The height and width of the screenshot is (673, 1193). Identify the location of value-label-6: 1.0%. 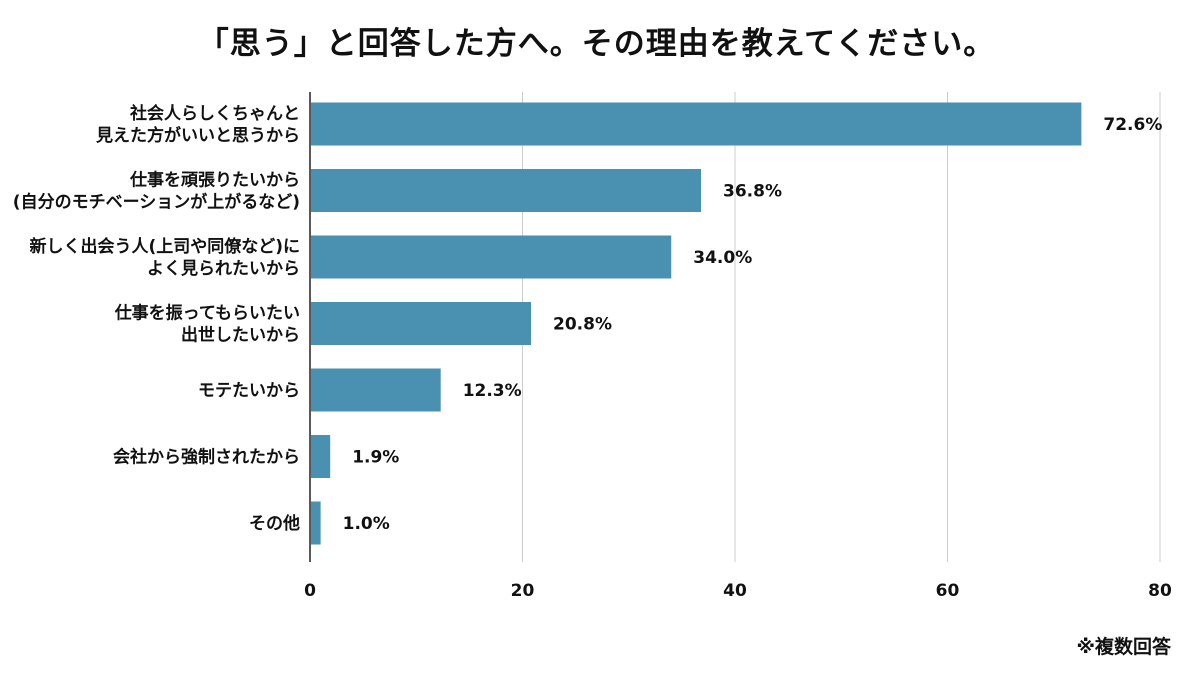
(366, 524).